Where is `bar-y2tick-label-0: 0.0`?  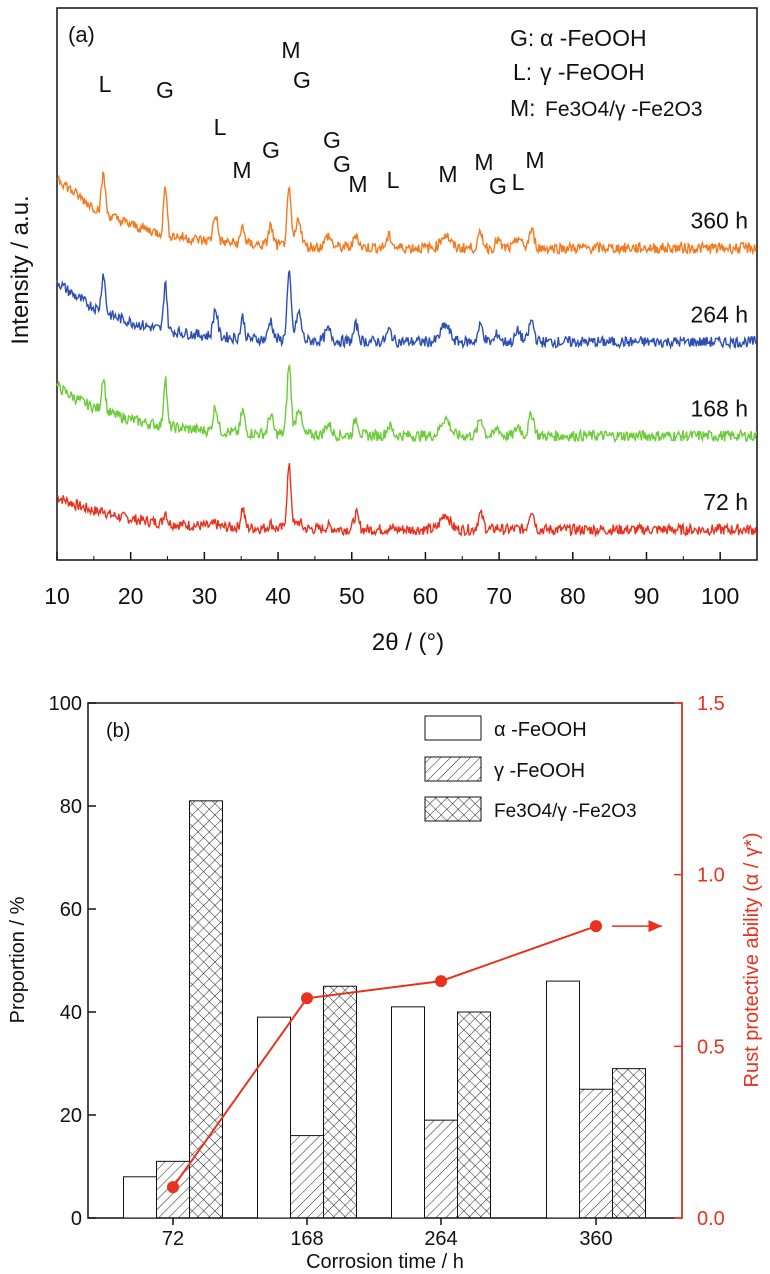 bar-y2tick-label-0: 0.0 is located at coordinates (711, 1219).